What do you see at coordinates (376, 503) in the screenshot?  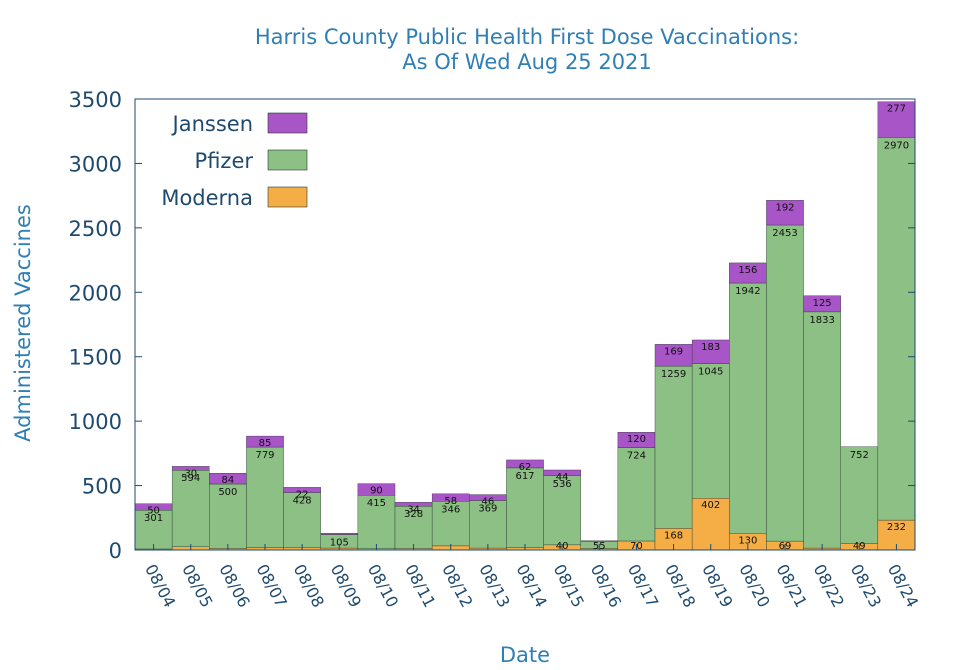 I see `data-label-pfizer-6: 415` at bounding box center [376, 503].